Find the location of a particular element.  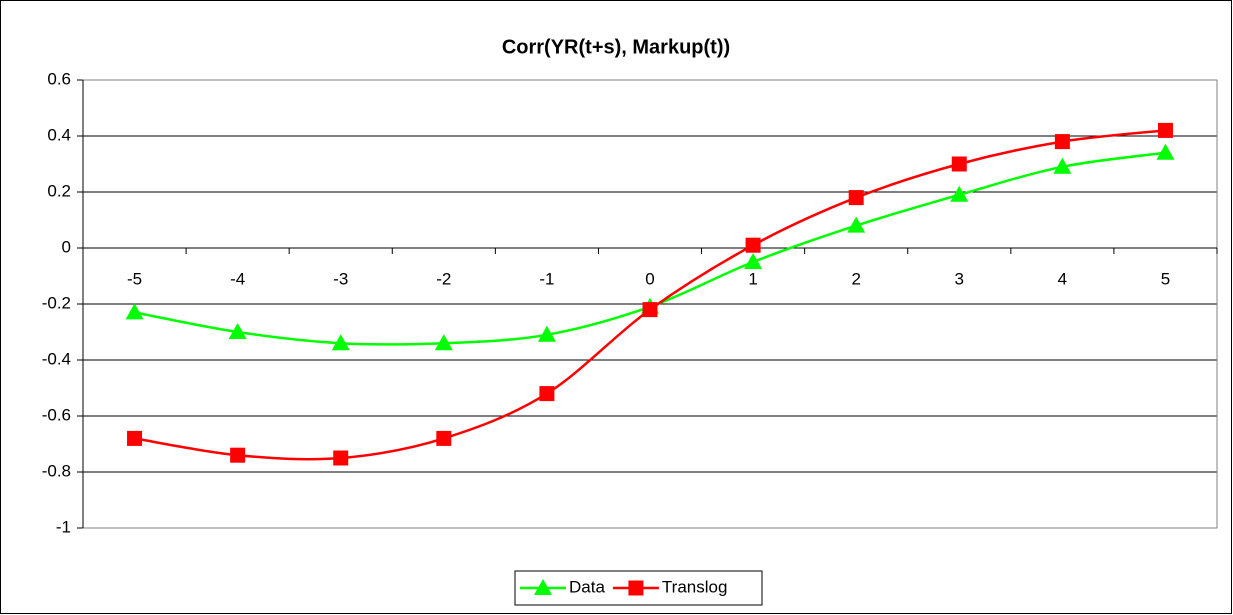

y-tick-label: -0.2 is located at coordinates (56, 302).